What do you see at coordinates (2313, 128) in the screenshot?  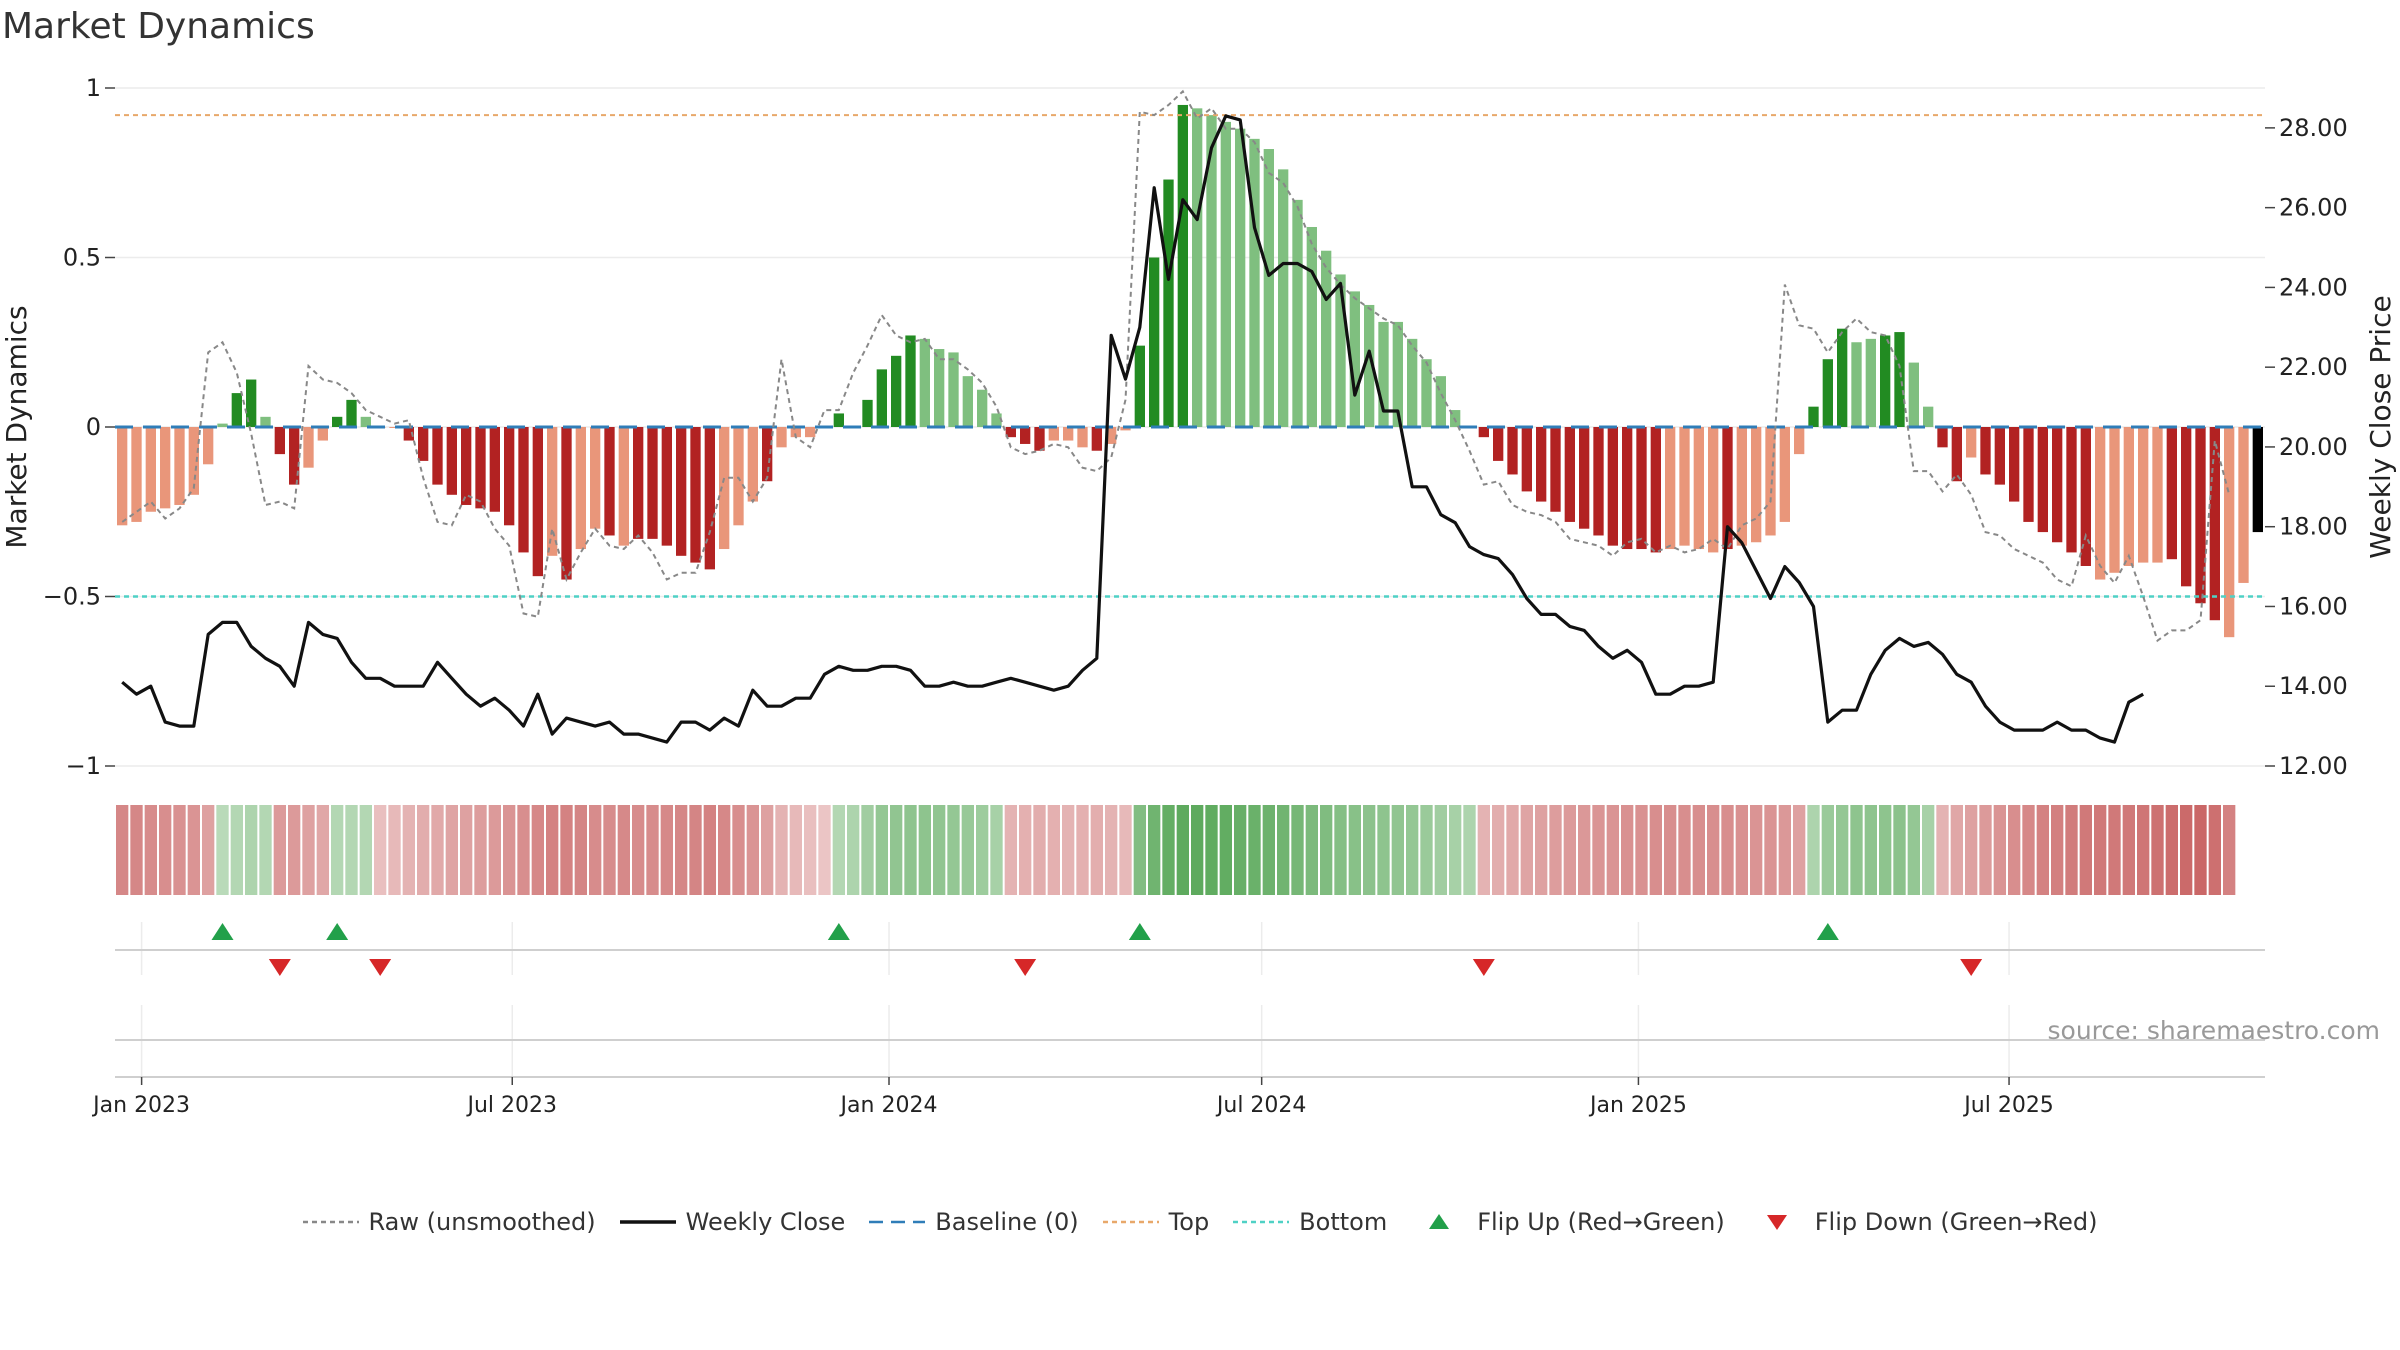 I see `right-tick-label: 28.00` at bounding box center [2313, 128].